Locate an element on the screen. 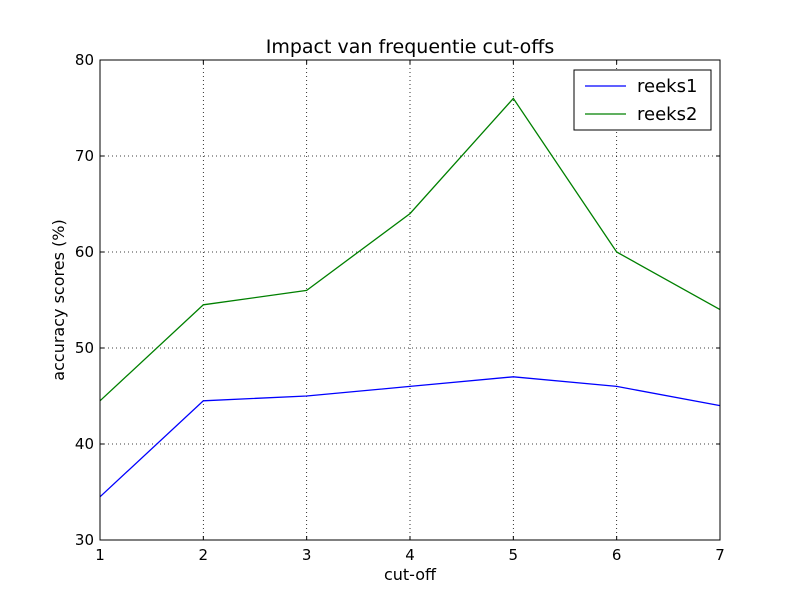 This screenshot has width=800, height=600. y-tick-label: 60 is located at coordinates (84, 252).